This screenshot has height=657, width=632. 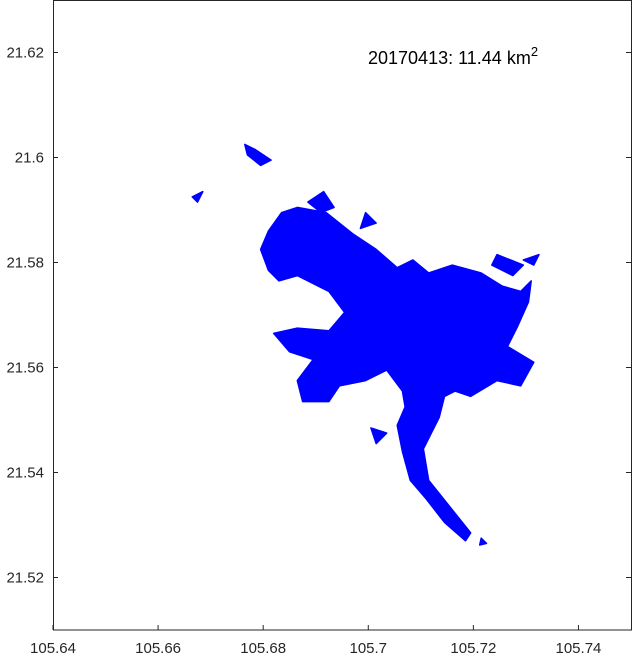 What do you see at coordinates (408, 58) in the screenshot?
I see `annotation-date: 20170413` at bounding box center [408, 58].